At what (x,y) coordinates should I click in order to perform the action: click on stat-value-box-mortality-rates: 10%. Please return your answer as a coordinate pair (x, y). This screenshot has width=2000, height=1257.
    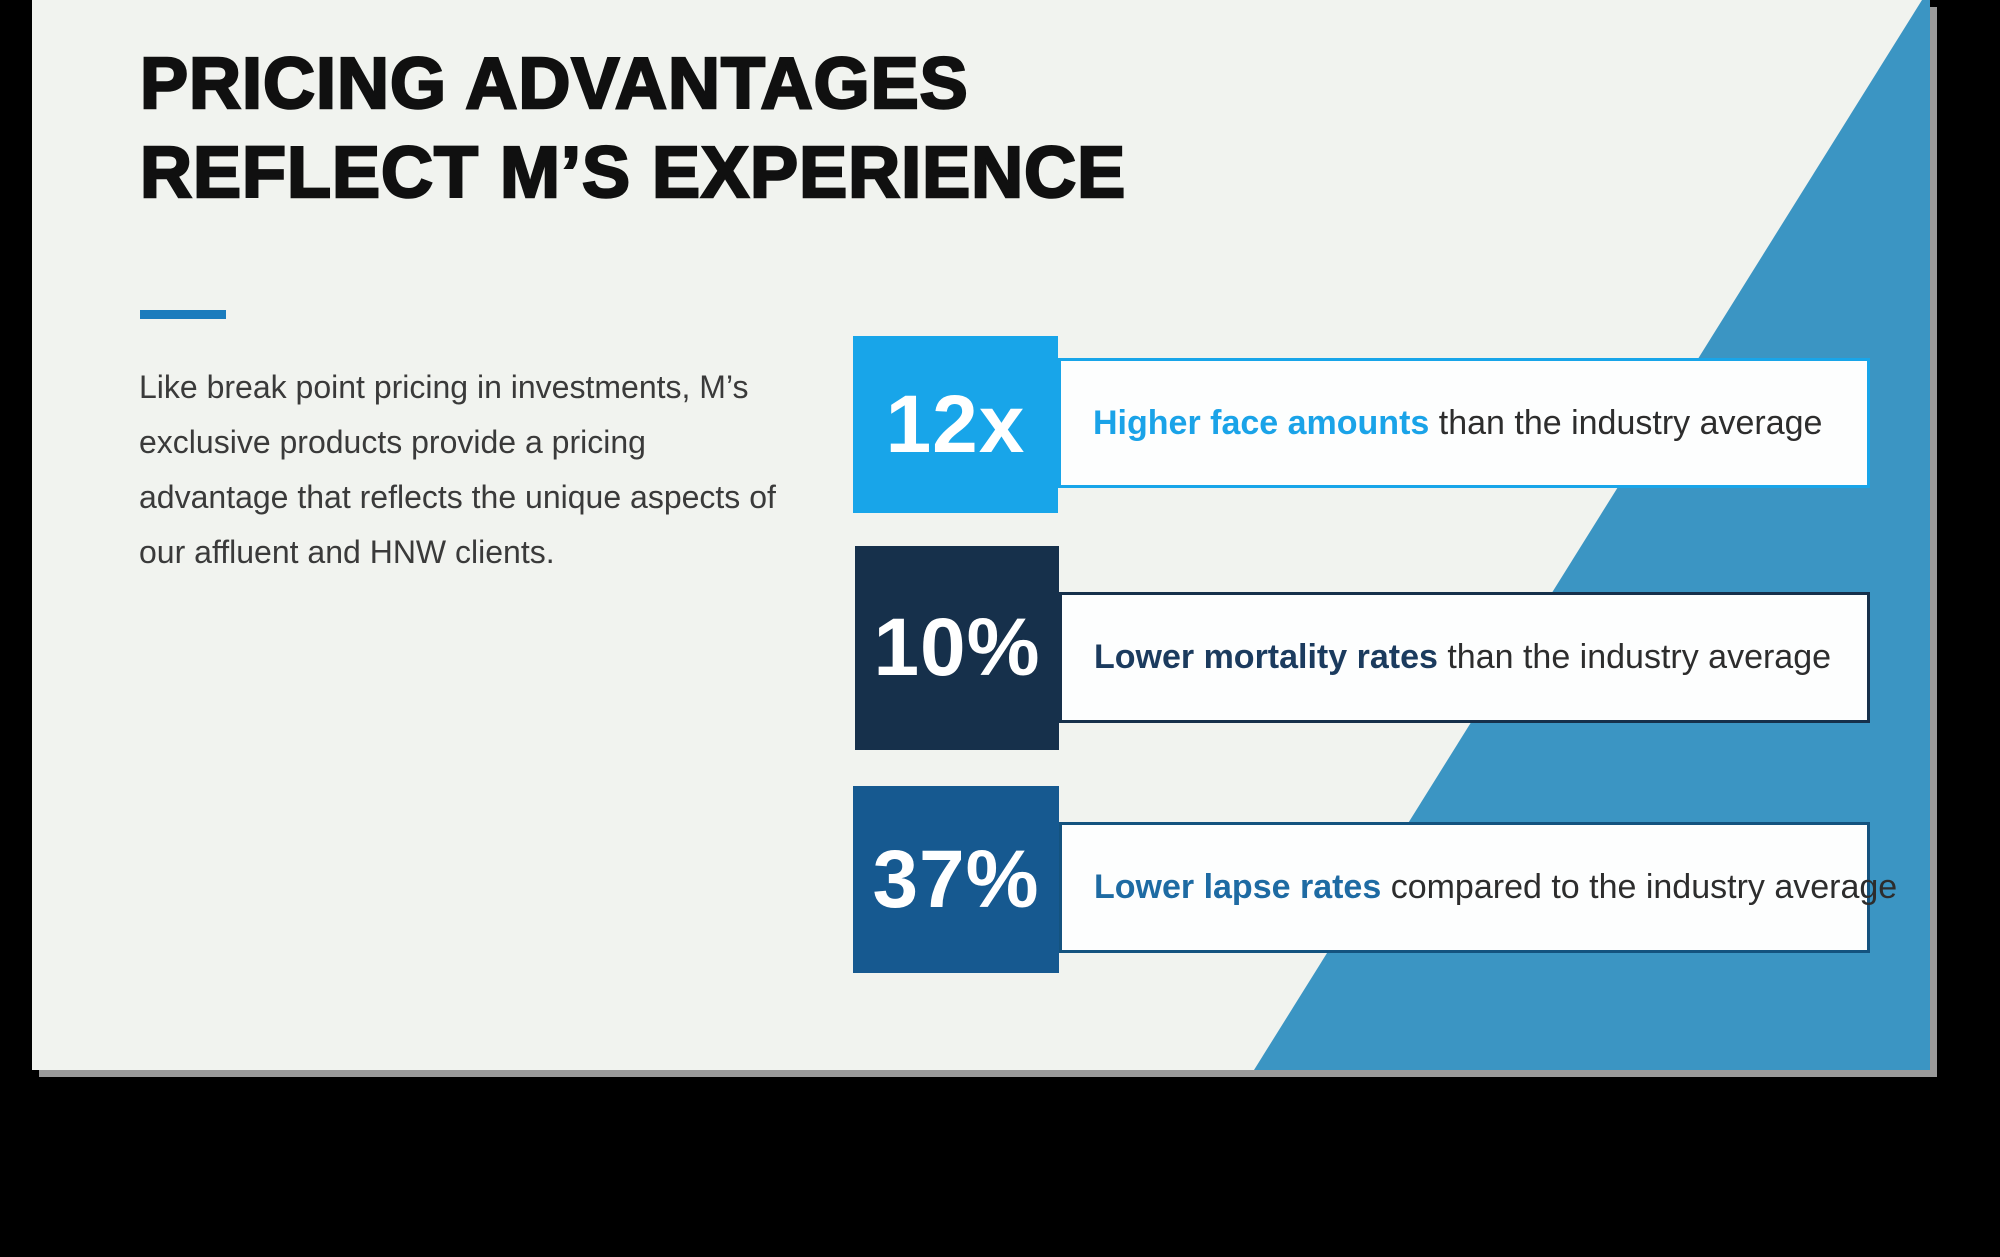
    Looking at the image, I should click on (957, 648).